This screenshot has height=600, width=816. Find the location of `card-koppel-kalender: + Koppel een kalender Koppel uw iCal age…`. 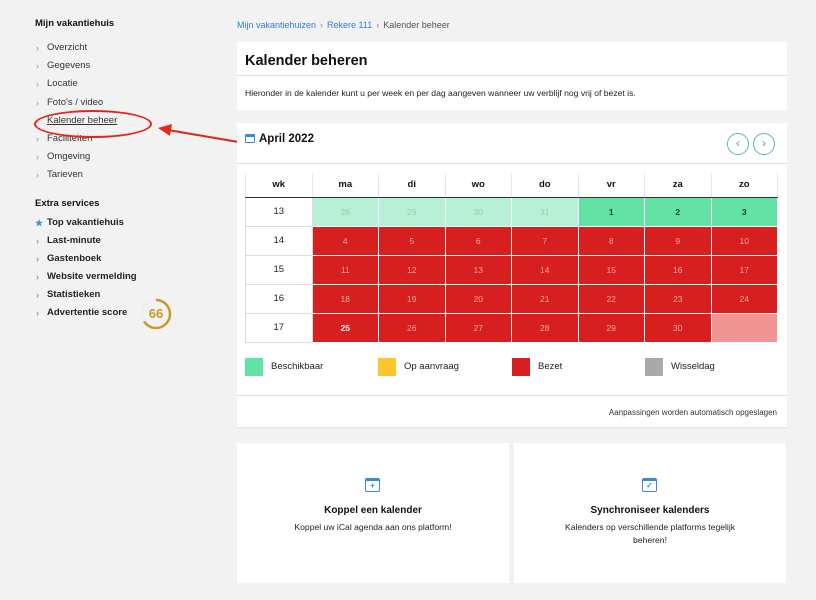

card-koppel-kalender: + Koppel een kalender Koppel uw iCal age… is located at coordinates (373, 513).